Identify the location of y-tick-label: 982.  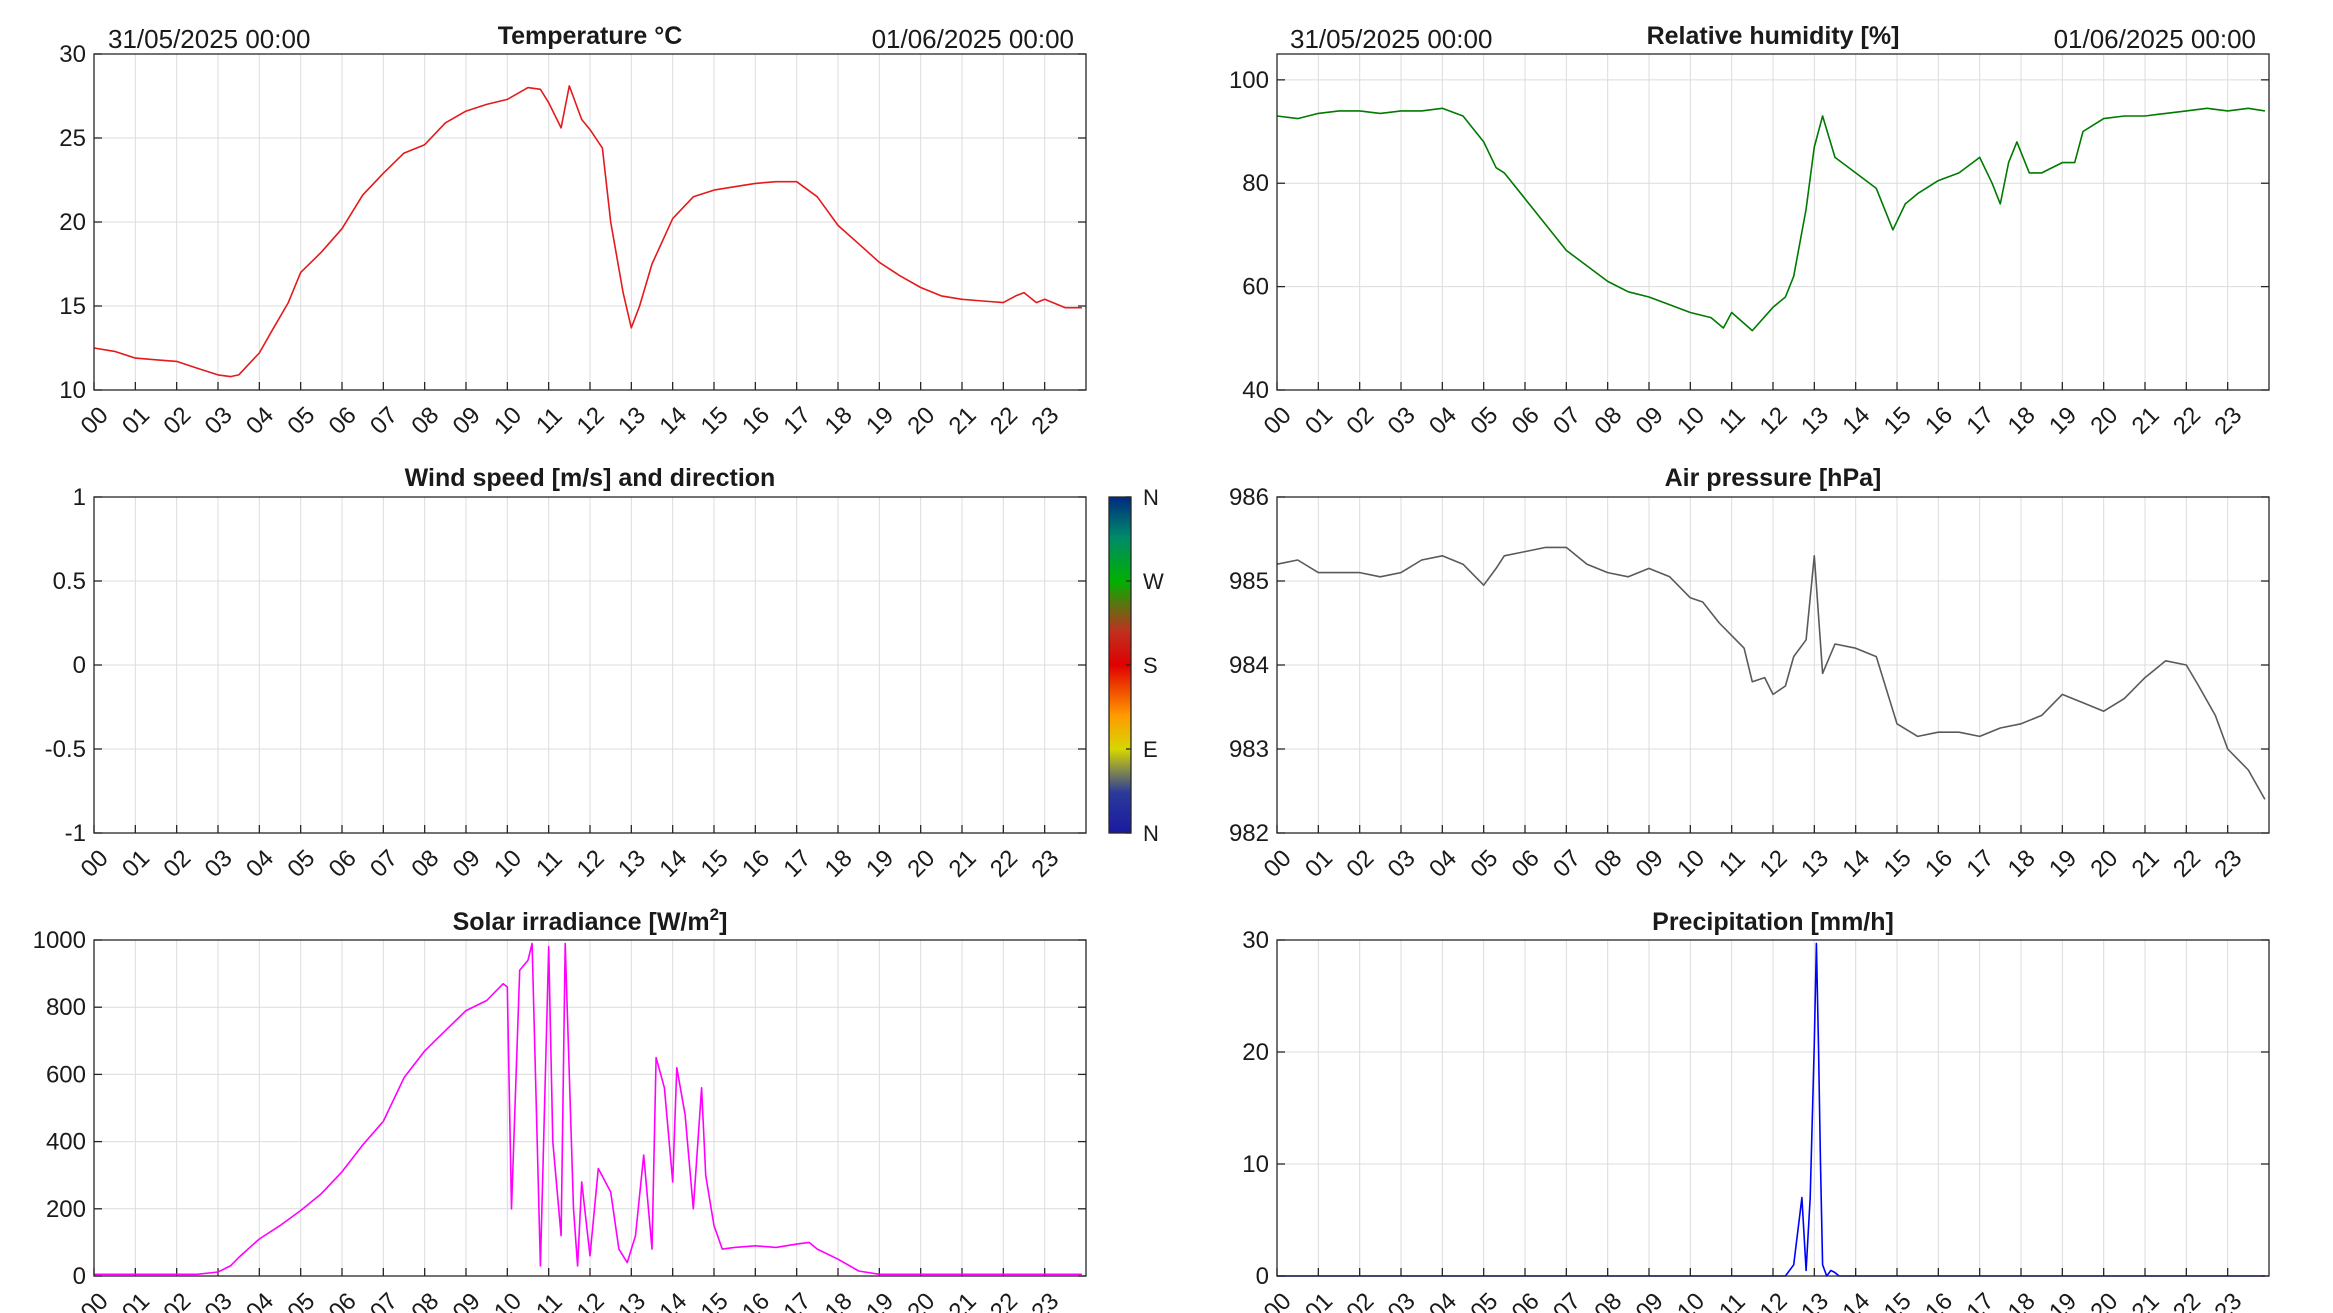
(1249, 833).